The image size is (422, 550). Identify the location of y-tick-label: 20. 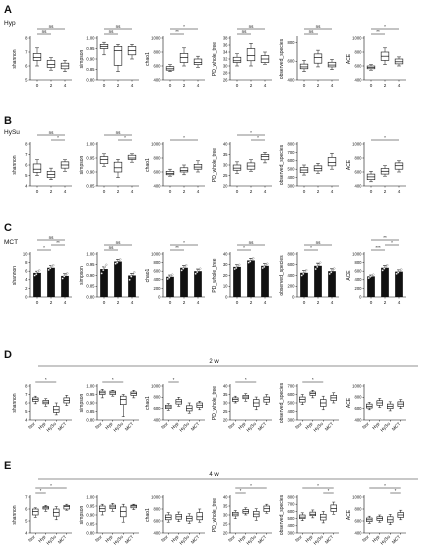
(225, 532).